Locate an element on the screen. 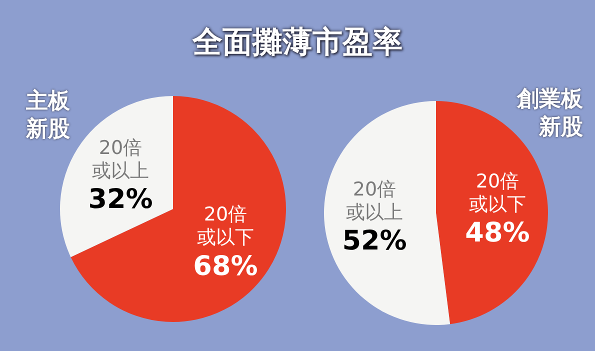  chart-subtitle: 創業板新股 is located at coordinates (549, 114).